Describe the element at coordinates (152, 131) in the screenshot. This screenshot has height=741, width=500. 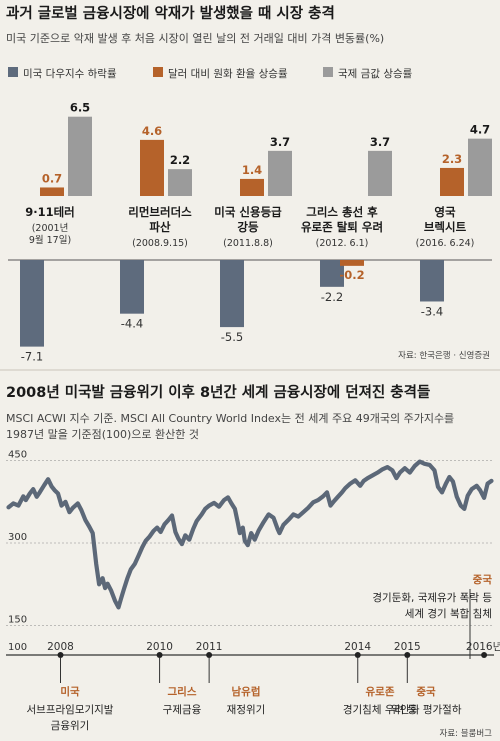
I see `label-krw-2: 4.6` at that location.